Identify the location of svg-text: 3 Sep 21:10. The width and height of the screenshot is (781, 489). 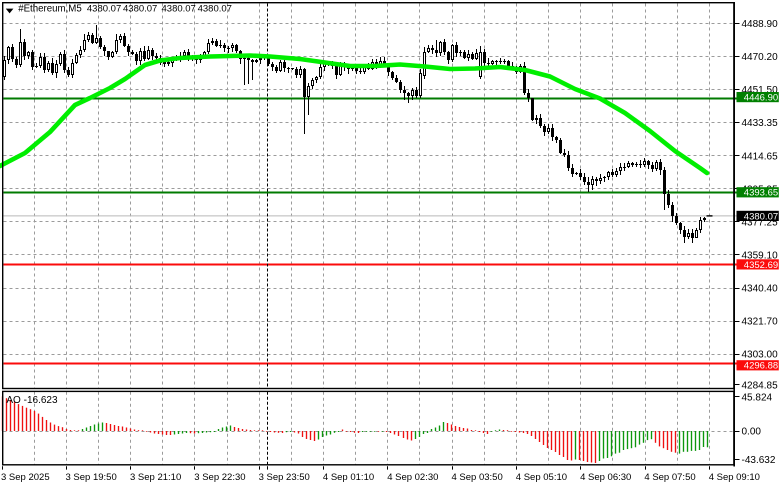
(155, 477).